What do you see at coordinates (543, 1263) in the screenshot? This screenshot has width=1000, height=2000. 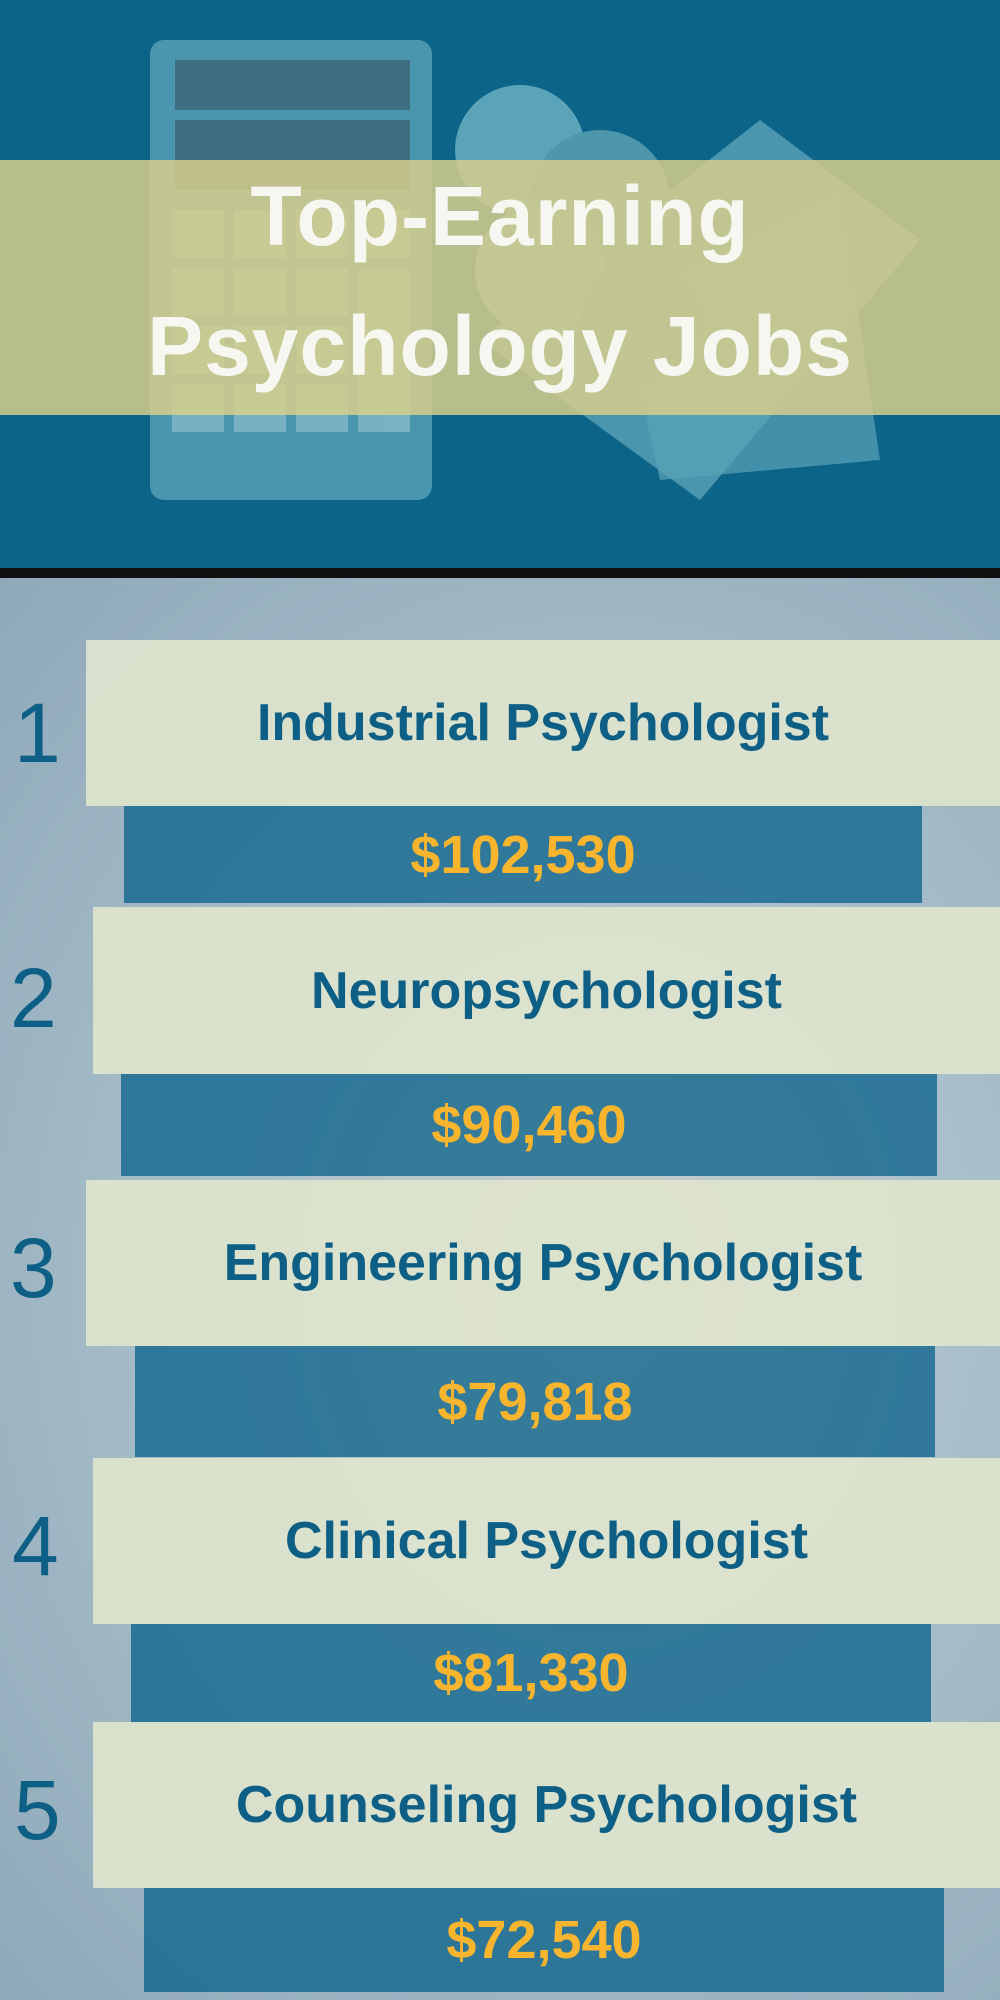 I see `job-title: Engineering Psychologist` at bounding box center [543, 1263].